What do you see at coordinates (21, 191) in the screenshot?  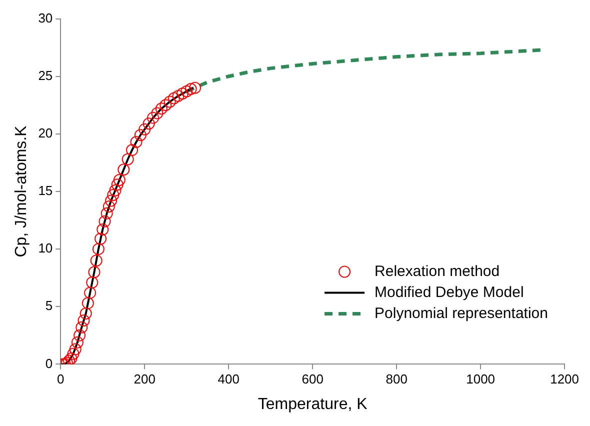 I see `y-axis-title: Cp, J/mol-atoms.K` at bounding box center [21, 191].